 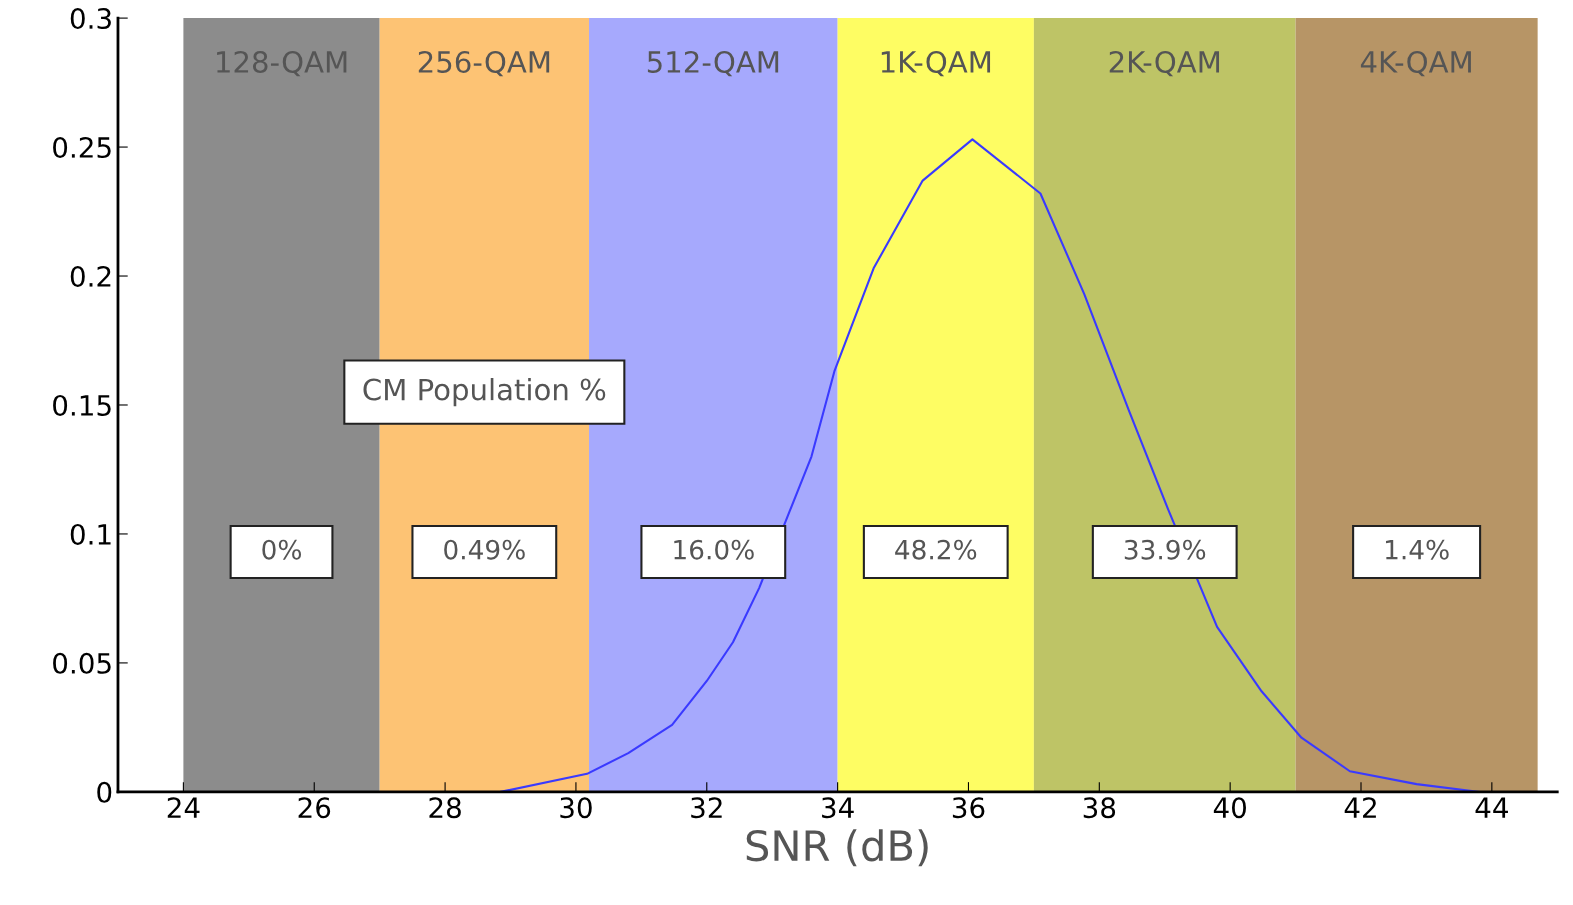 I want to click on x-tick-label: 36, so click(x=968, y=808).